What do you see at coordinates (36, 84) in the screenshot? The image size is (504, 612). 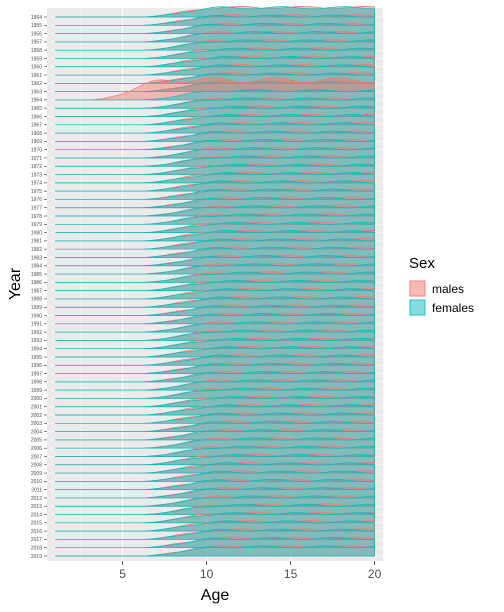 I see `y-tick-label: 1962` at bounding box center [36, 84].